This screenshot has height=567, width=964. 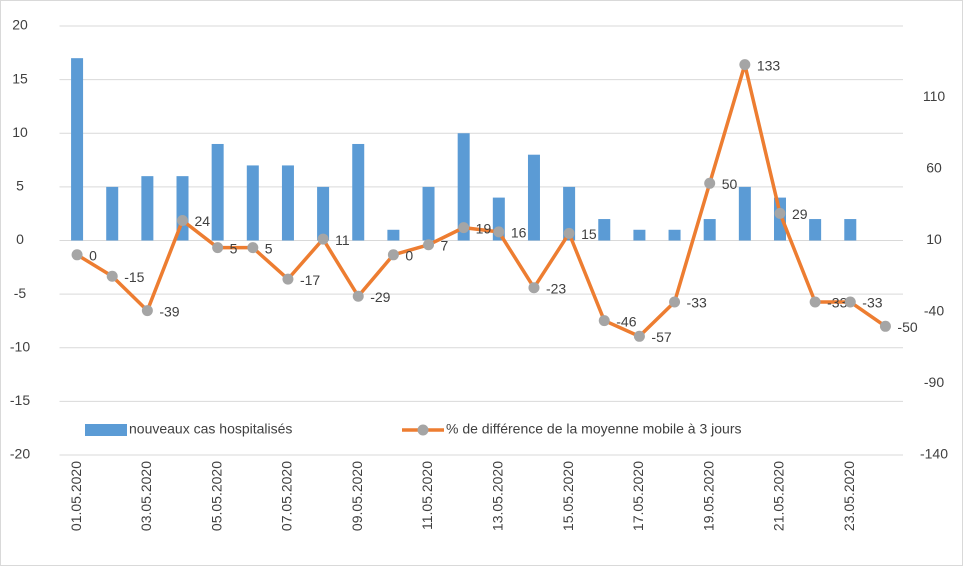 I want to click on legend-marker, so click(x=423, y=430).